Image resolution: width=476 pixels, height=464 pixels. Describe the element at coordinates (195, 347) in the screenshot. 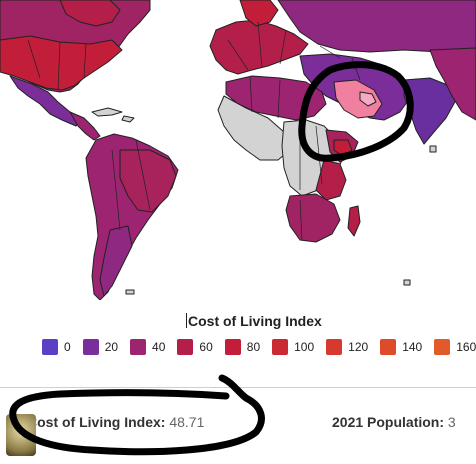

I see `legend-item-60: 60` at that location.